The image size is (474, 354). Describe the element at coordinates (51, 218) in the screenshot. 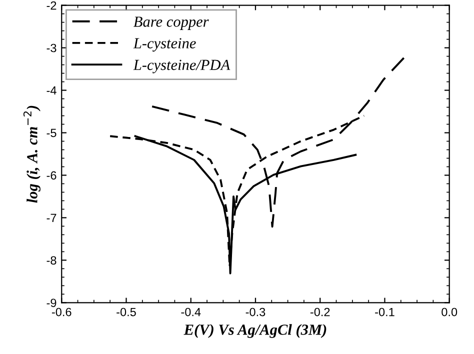

I see `y-tick-label: -7` at that location.